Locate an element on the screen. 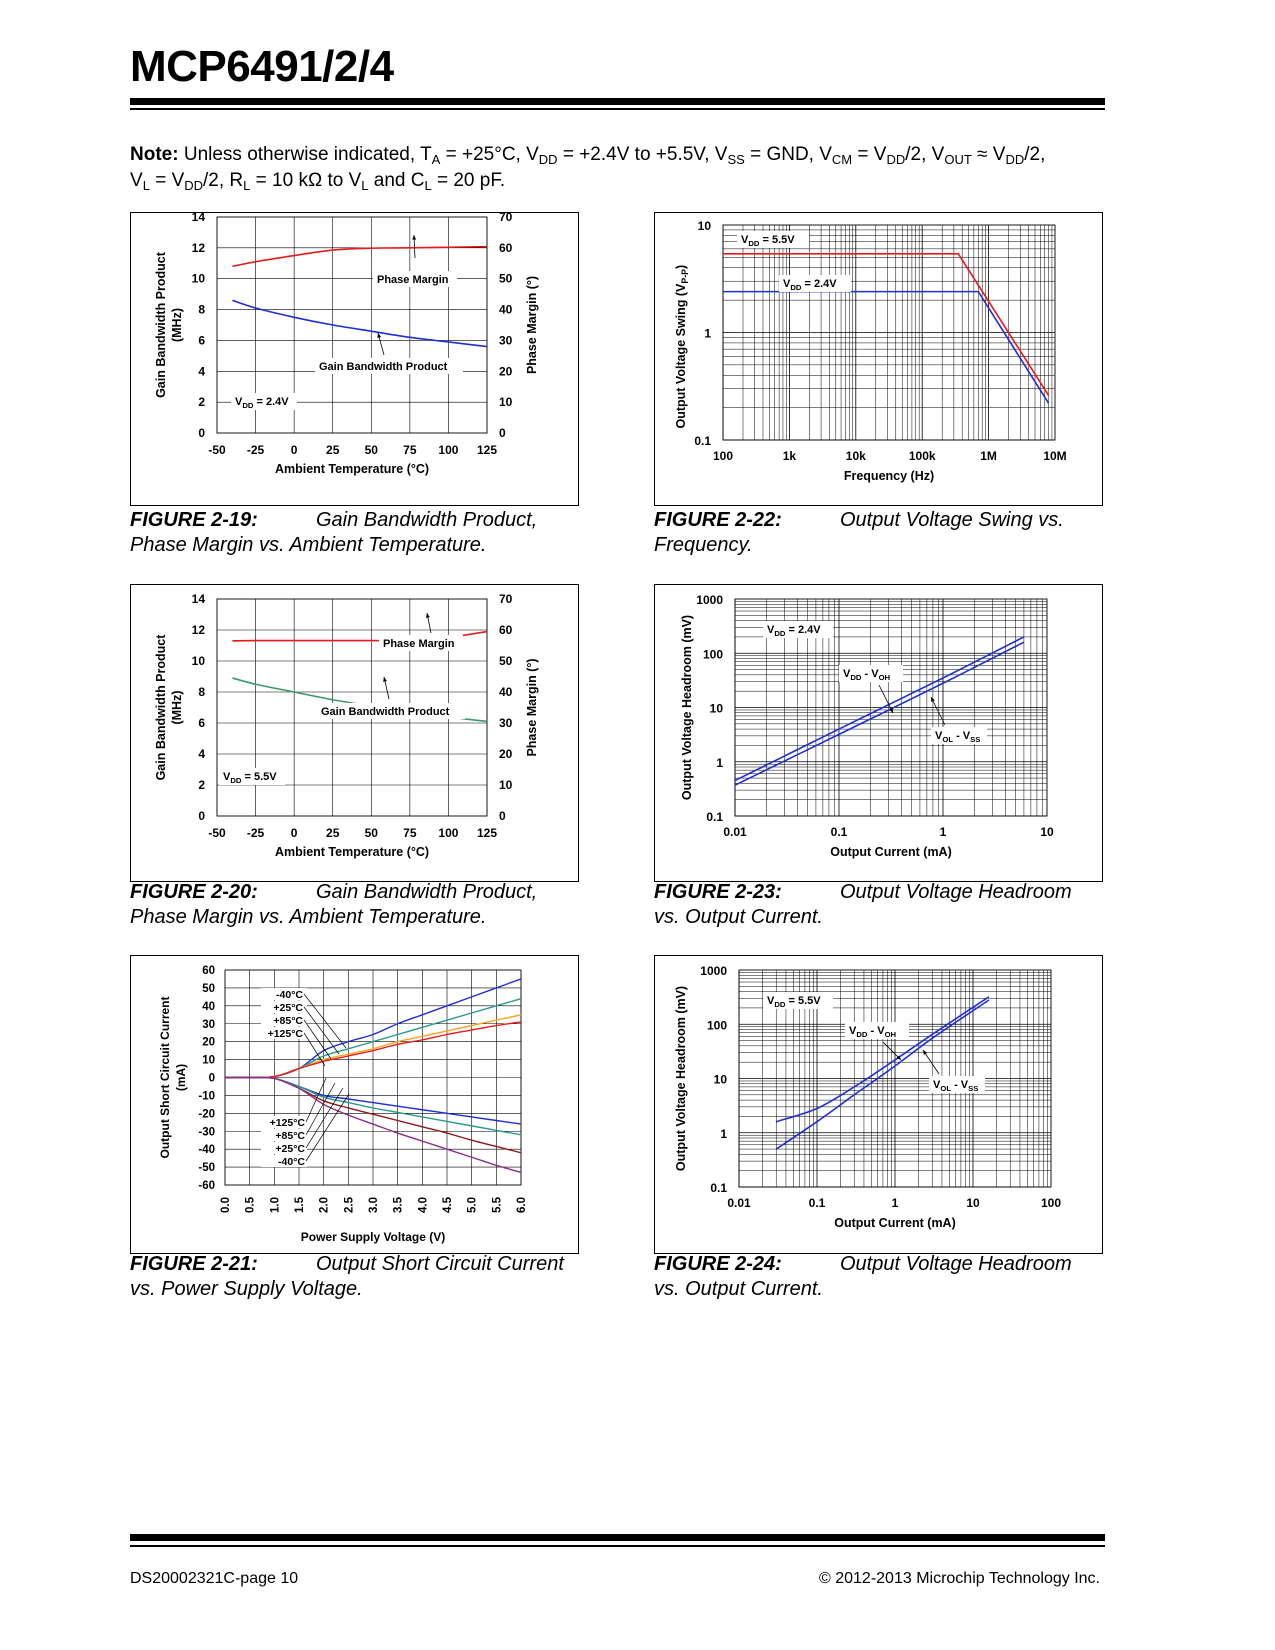 Image resolution: width=1275 pixels, height=1650 pixels. y-tick-label: 12 is located at coordinates (199, 630).